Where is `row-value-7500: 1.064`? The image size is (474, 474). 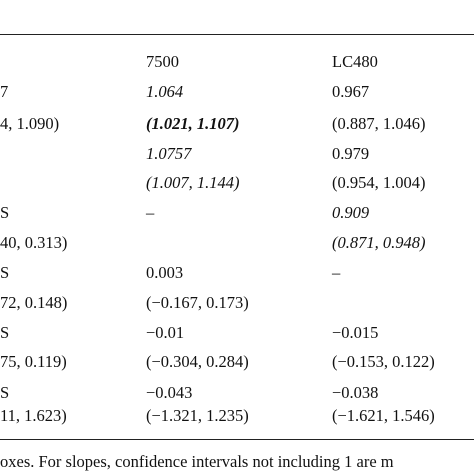 row-value-7500: 1.064 is located at coordinates (165, 91).